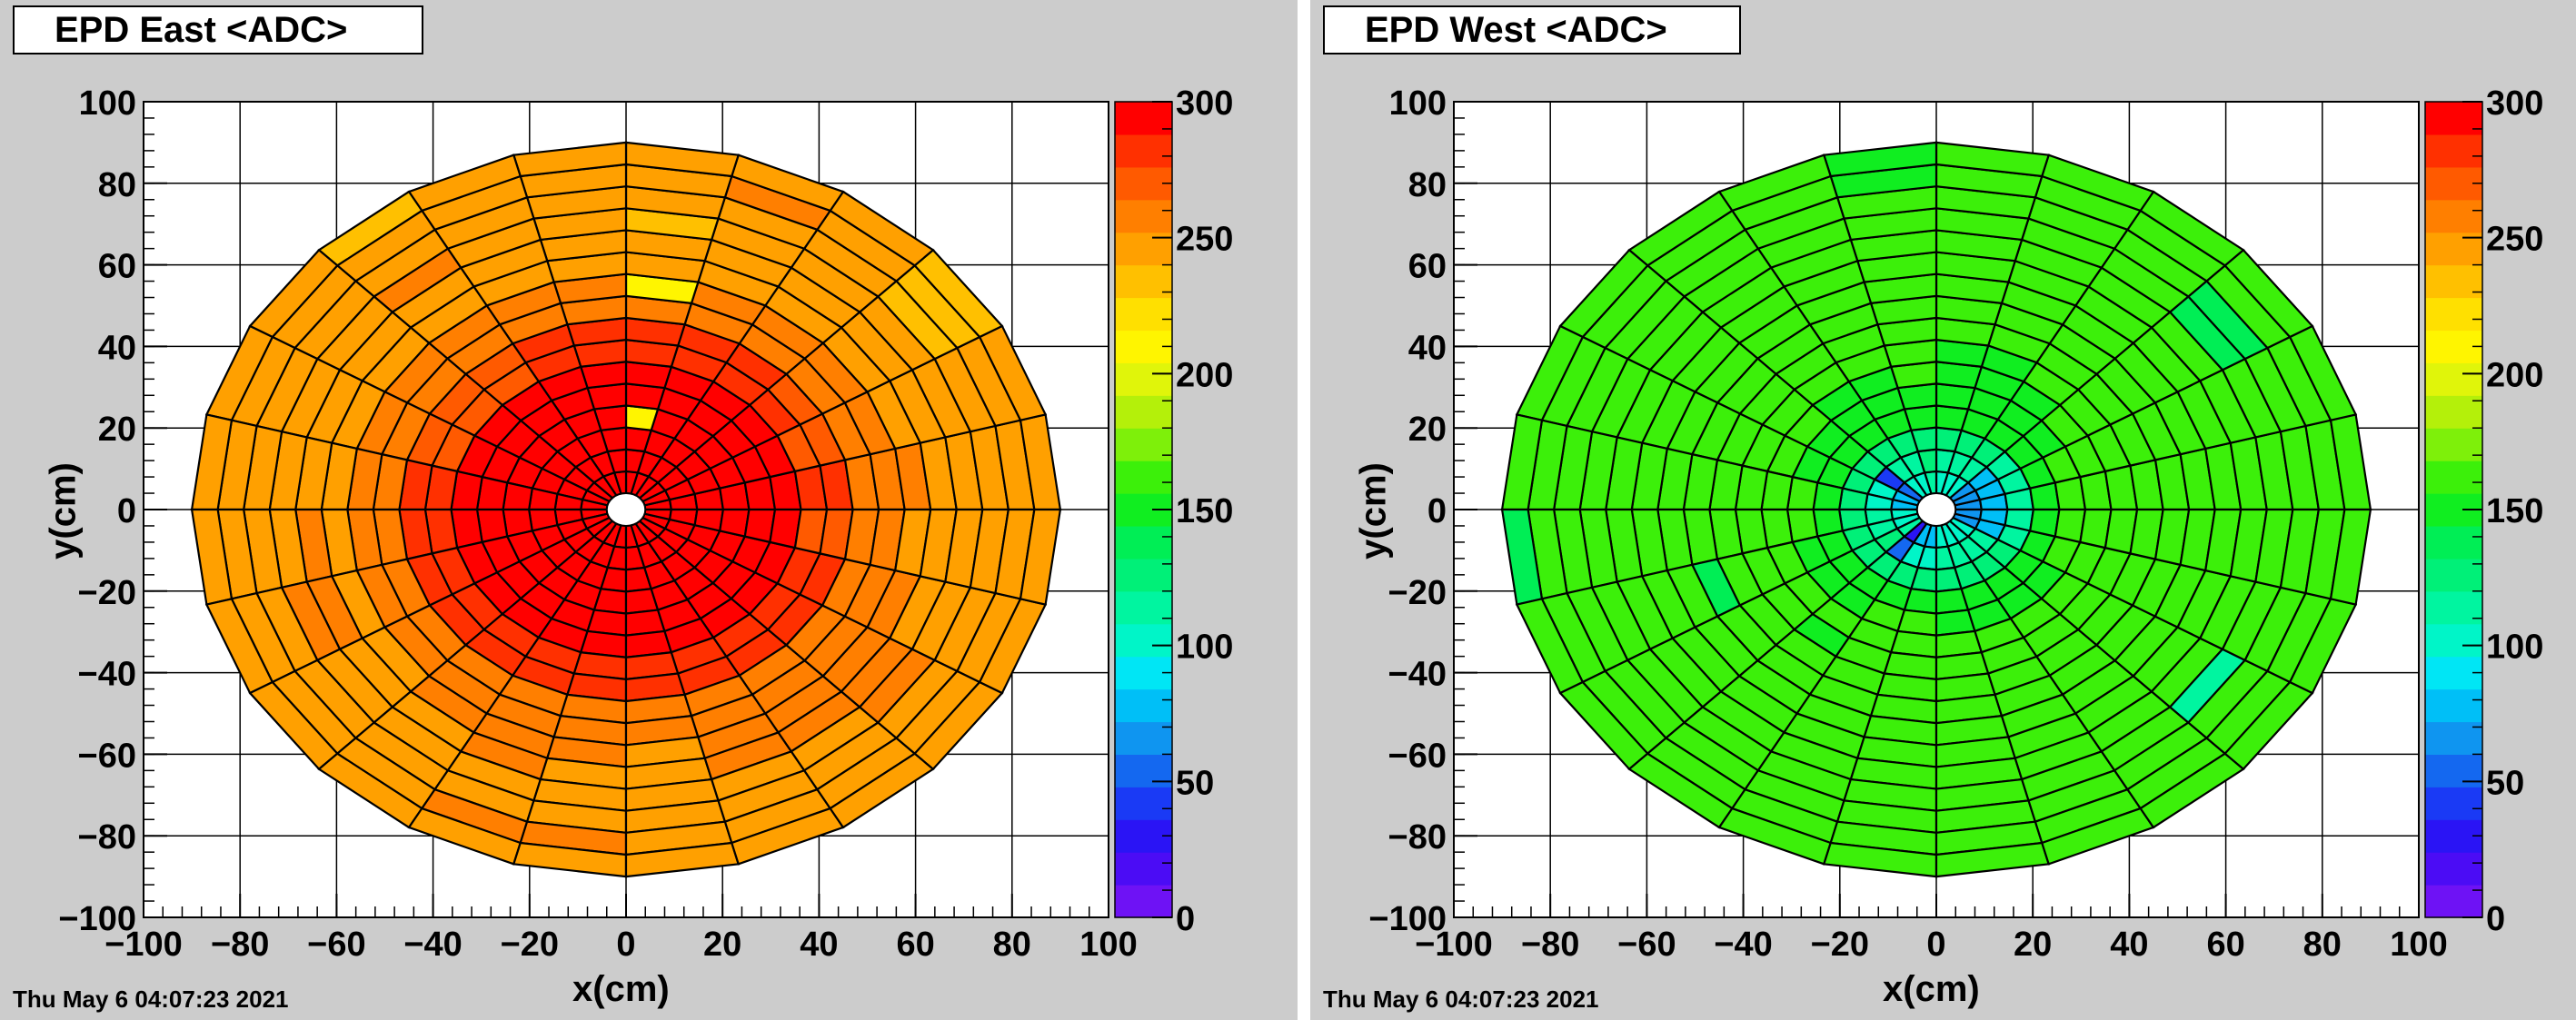 The image size is (2576, 1020). What do you see at coordinates (218, 30) in the screenshot?
I see `chart-title: EPD East <ADC>` at bounding box center [218, 30].